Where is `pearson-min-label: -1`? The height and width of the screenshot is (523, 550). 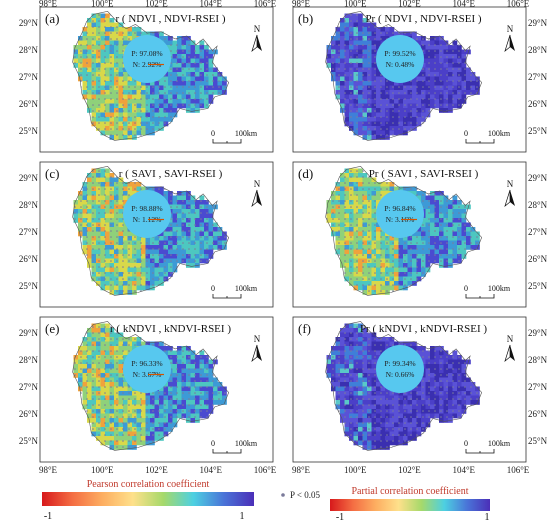
pearson-min-label: -1 is located at coordinates (48, 516).